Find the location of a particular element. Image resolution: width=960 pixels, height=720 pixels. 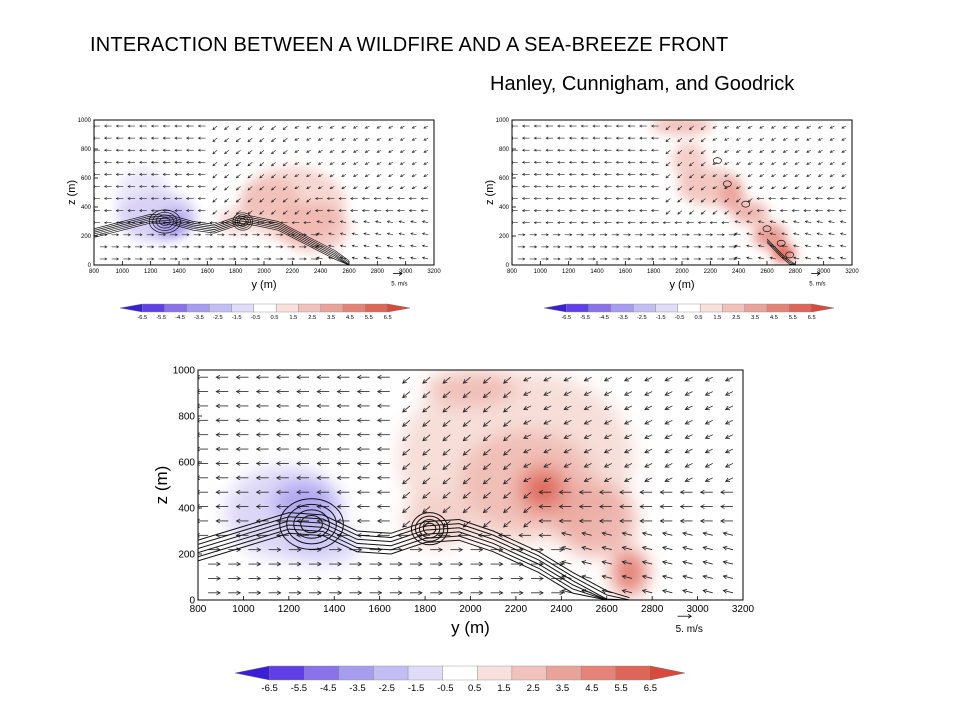

colorbar-label: 4.5 is located at coordinates (774, 318).